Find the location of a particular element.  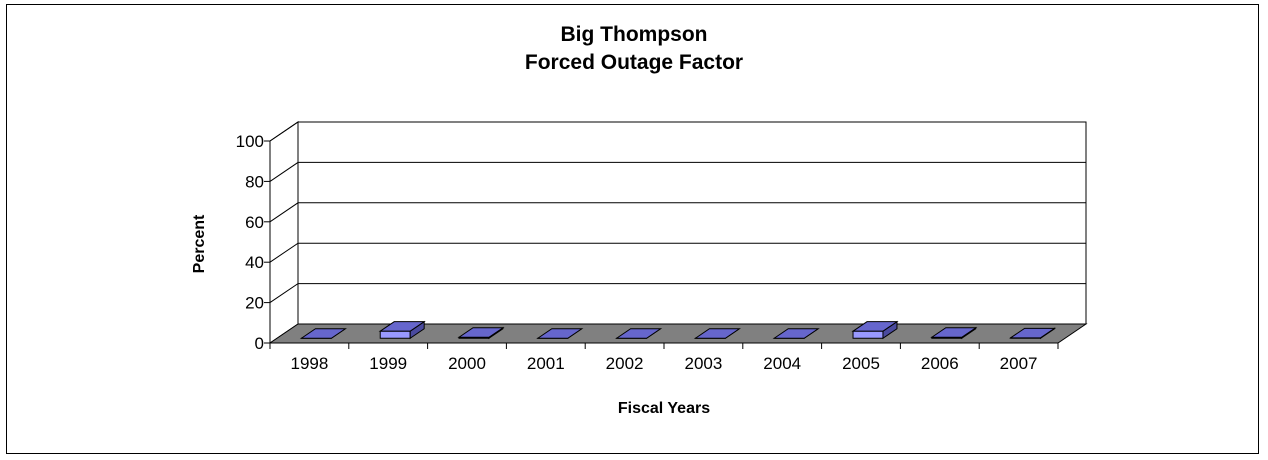

x-tick-label: 1998 is located at coordinates (309, 363).